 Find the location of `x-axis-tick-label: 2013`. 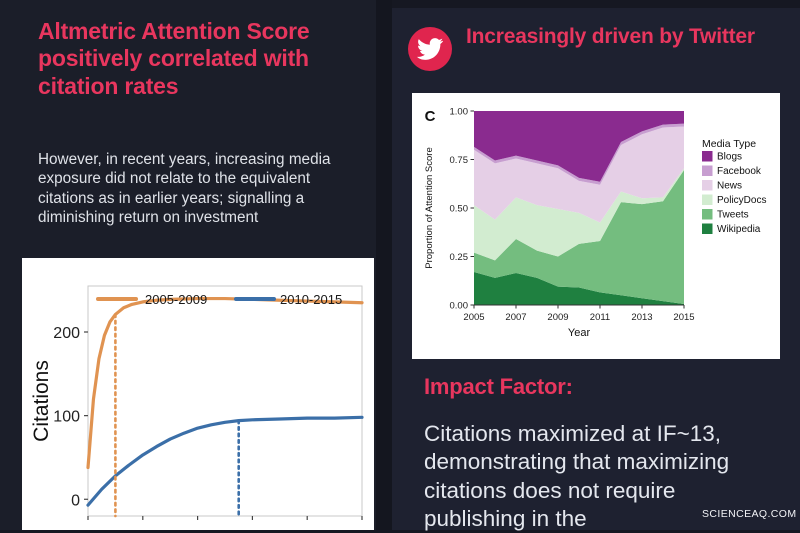

x-axis-tick-label: 2013 is located at coordinates (641, 317).